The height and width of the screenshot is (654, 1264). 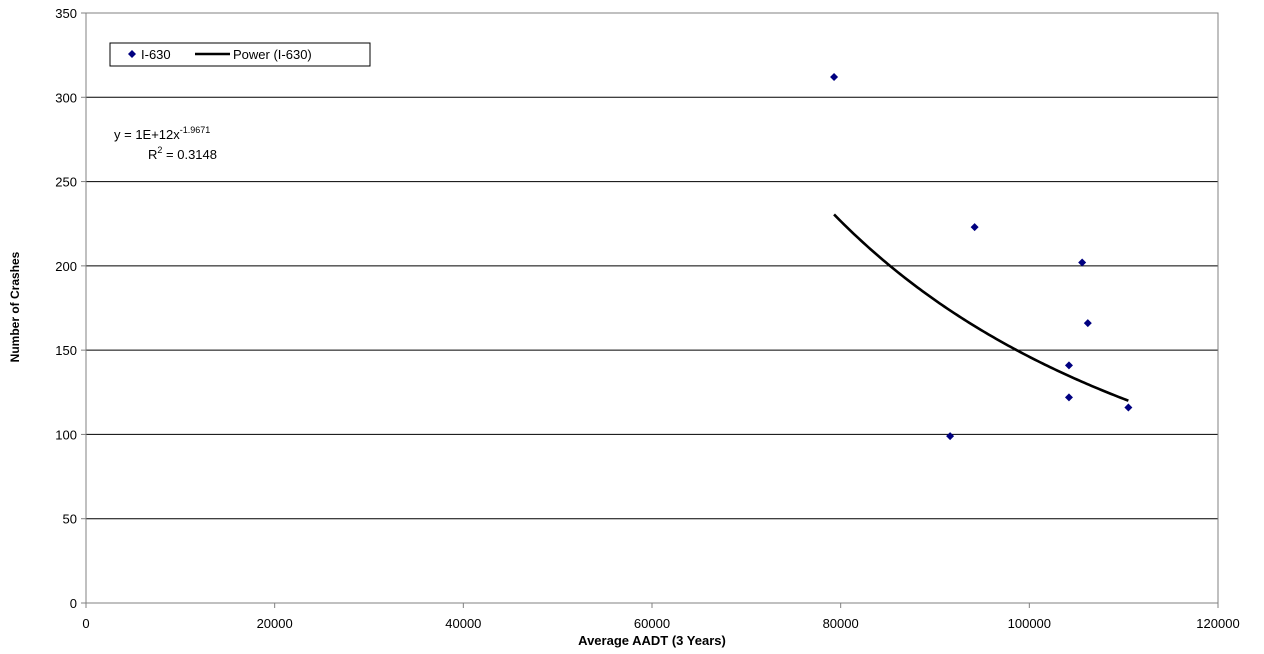 I want to click on y-axis-ticks: 0 50 100 150 200 250 300 350, so click(x=70, y=308).